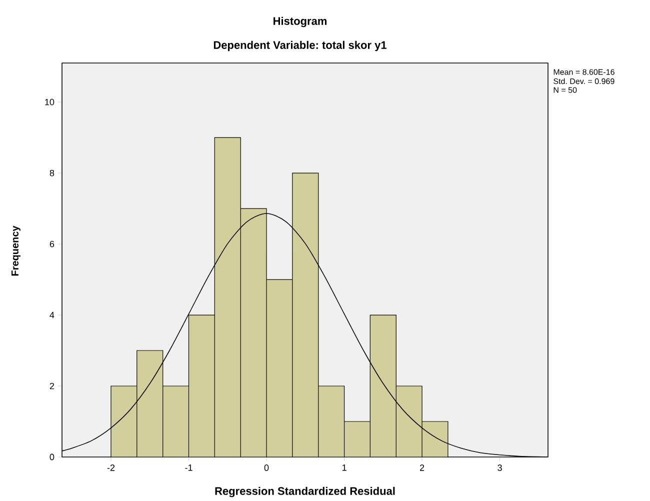  What do you see at coordinates (300, 46) in the screenshot?
I see `chart-subtitle: Dependent Variable: total skor y1` at bounding box center [300, 46].